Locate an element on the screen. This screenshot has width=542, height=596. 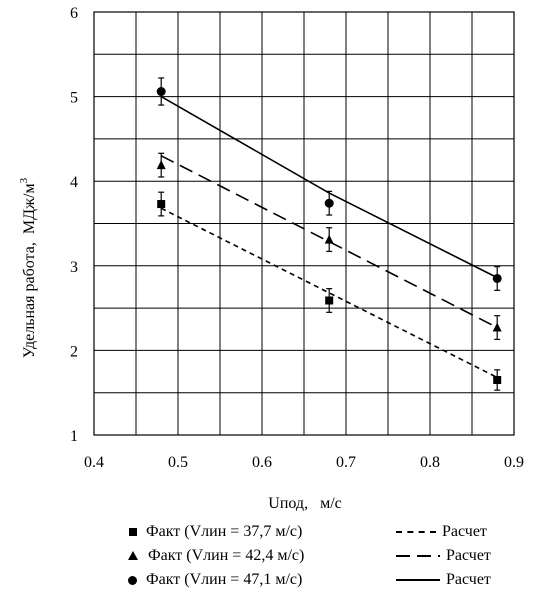
x-tick-label: 0.8 is located at coordinates (430, 462).